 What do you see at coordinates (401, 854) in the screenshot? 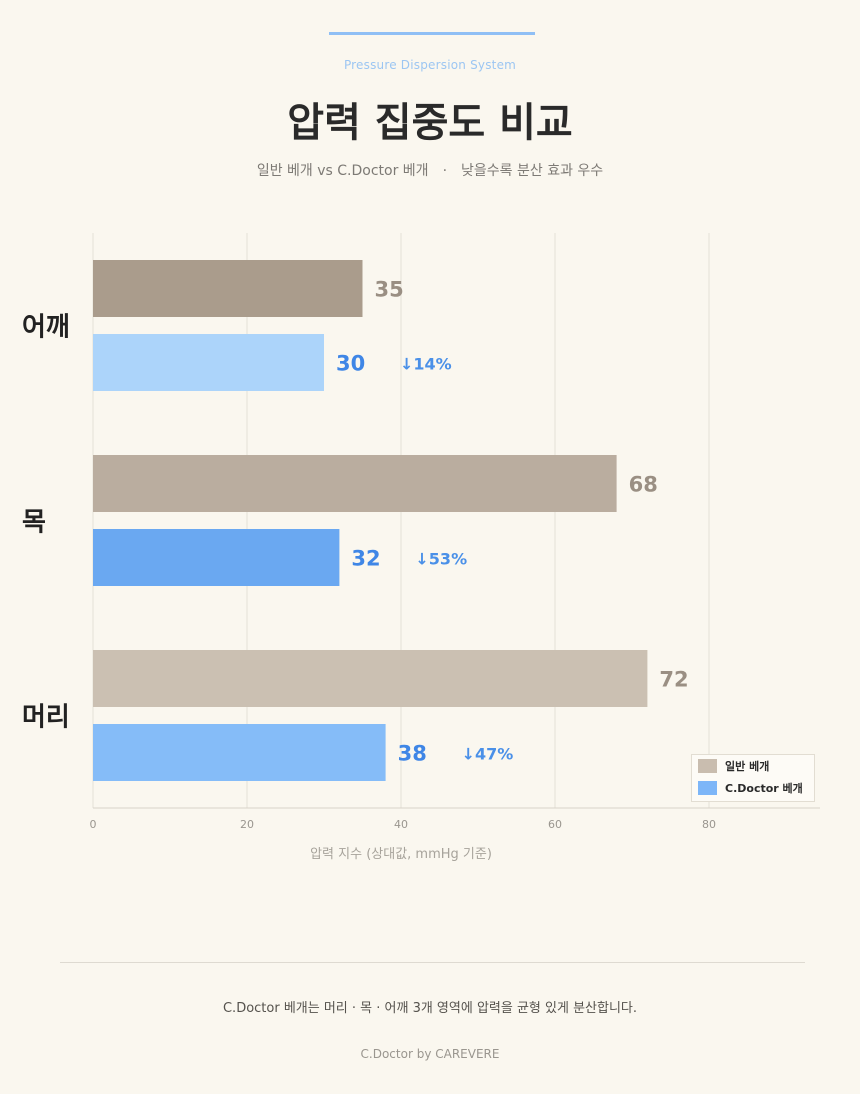
I see `x-axis-label: 압력 지수 (상대값, mmHg 기준)` at bounding box center [401, 854].